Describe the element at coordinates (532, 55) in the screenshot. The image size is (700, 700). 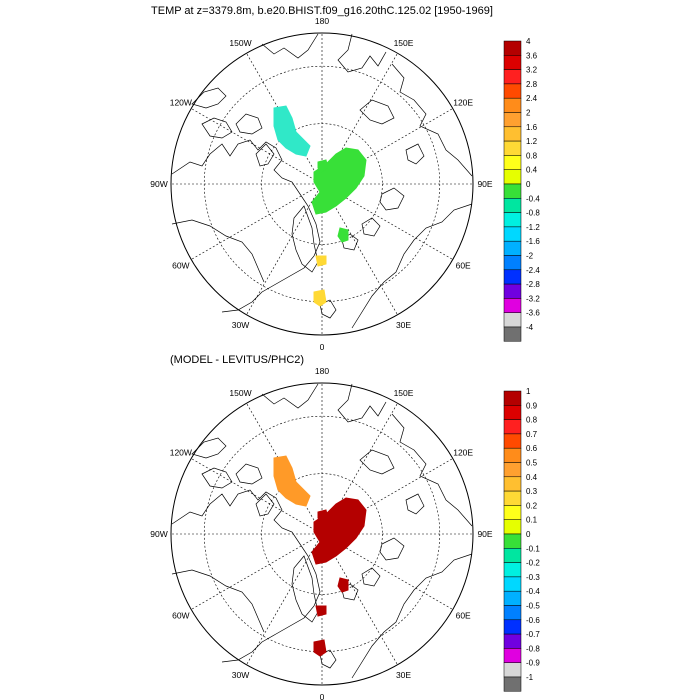
I see `colorbar-tick-label: 3.6` at that location.